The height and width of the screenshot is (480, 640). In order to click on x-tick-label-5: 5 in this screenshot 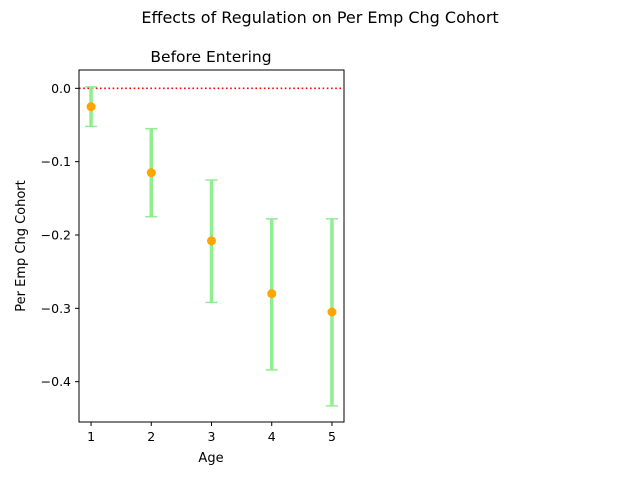, I will do `click(332, 436)`.